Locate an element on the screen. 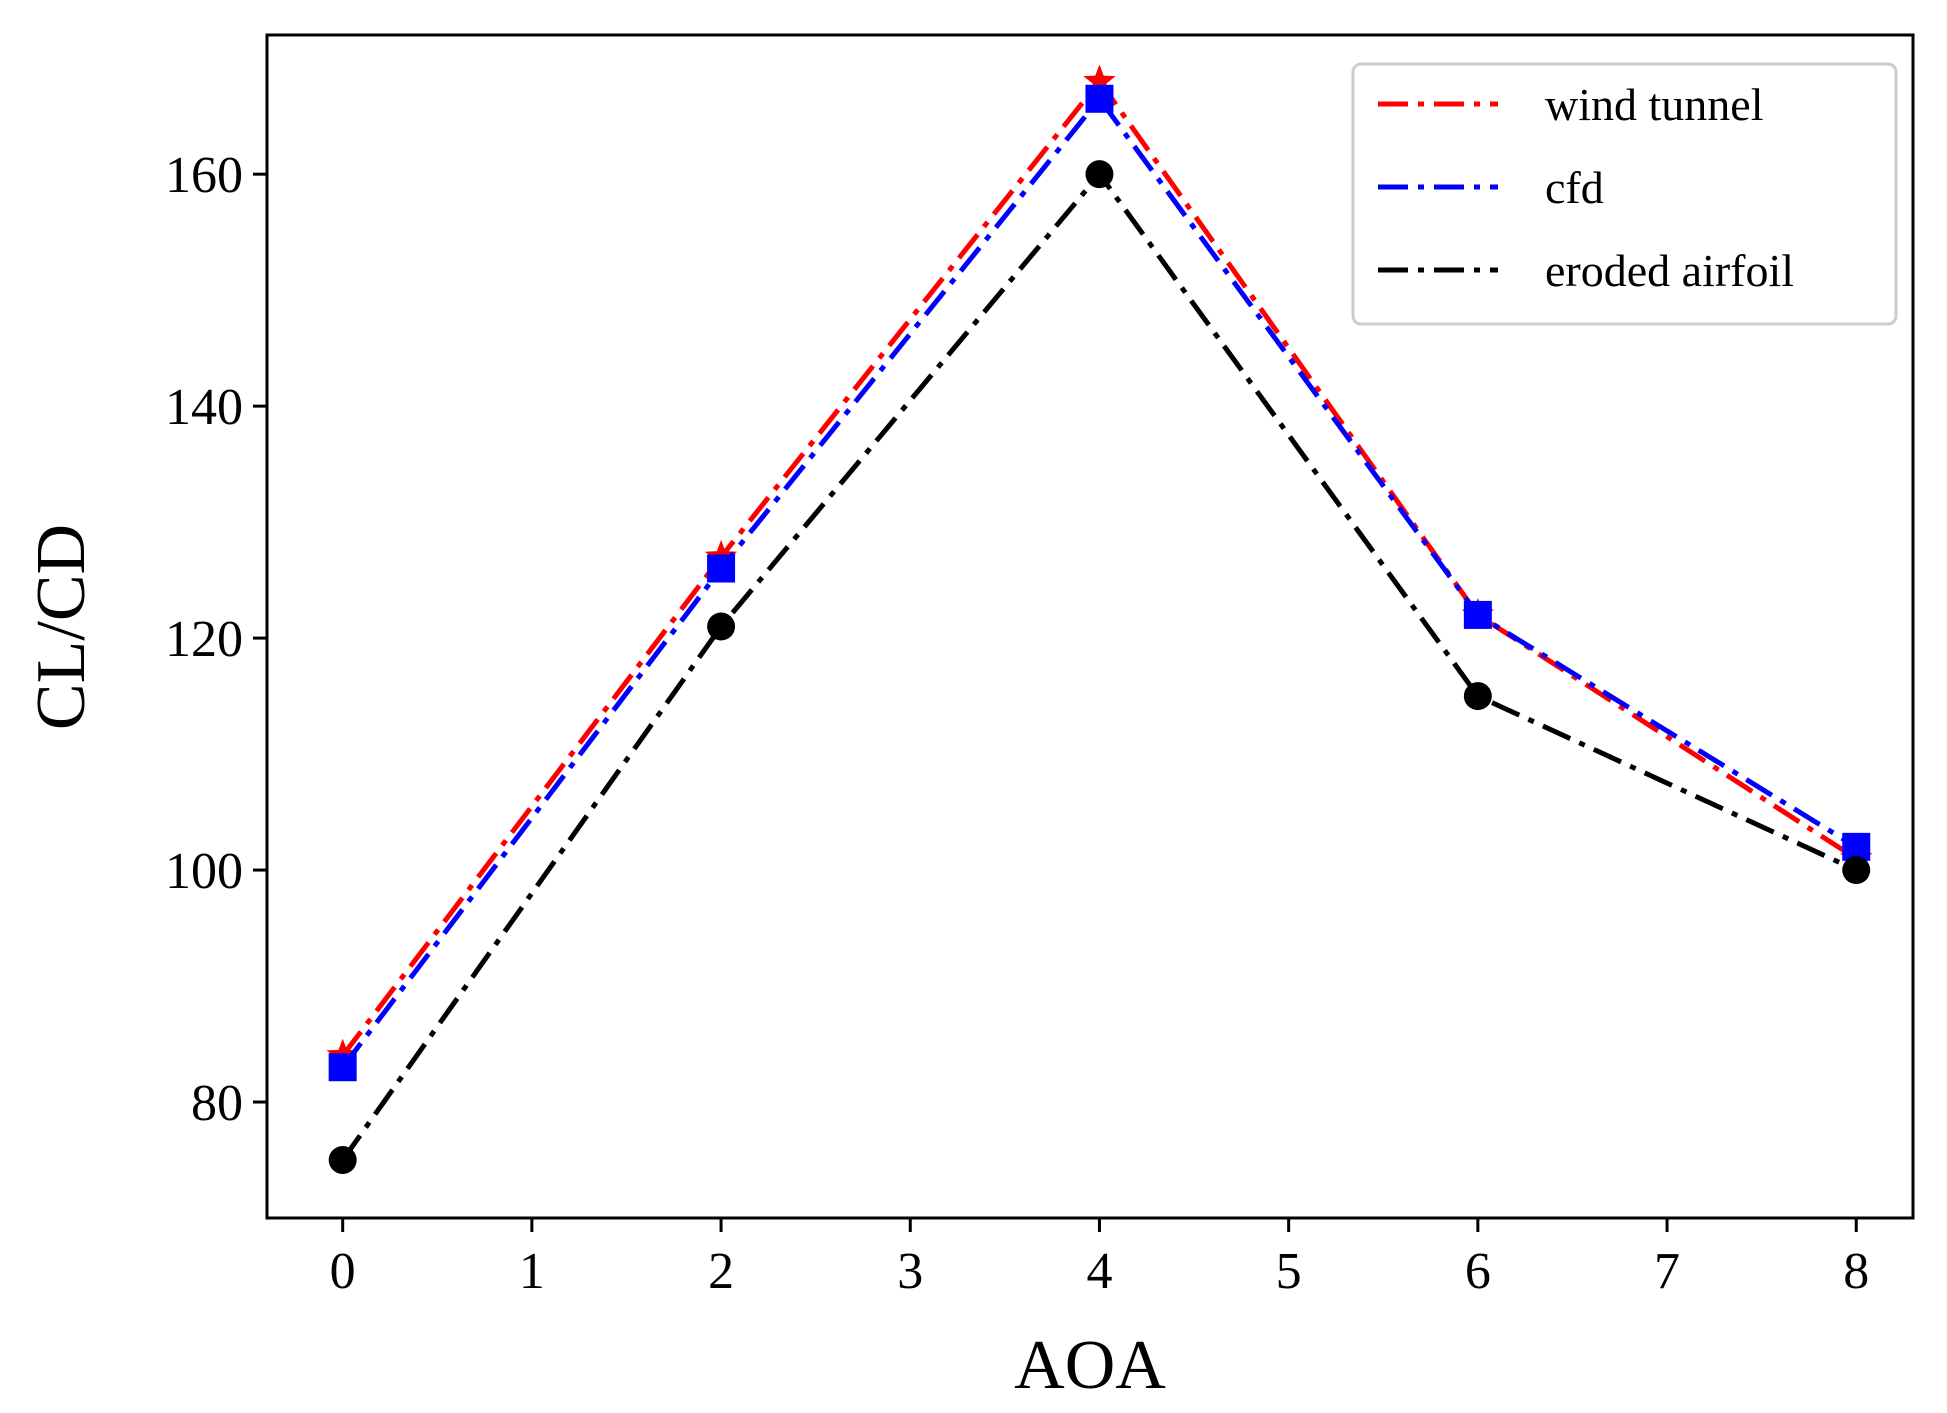  legend: wind tunnel cfd eroded airfoil is located at coordinates (1624, 194).